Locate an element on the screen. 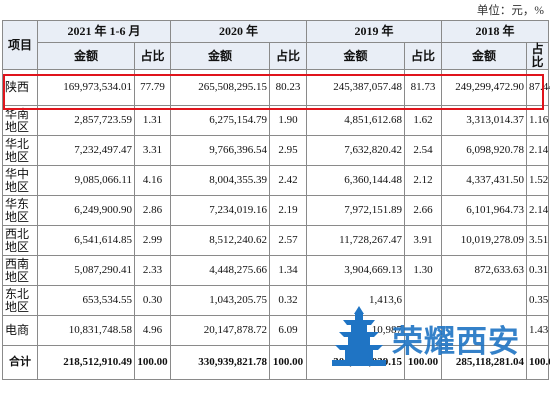 The width and height of the screenshot is (550, 417). ratio-cell: 2.99 is located at coordinates (152, 240).